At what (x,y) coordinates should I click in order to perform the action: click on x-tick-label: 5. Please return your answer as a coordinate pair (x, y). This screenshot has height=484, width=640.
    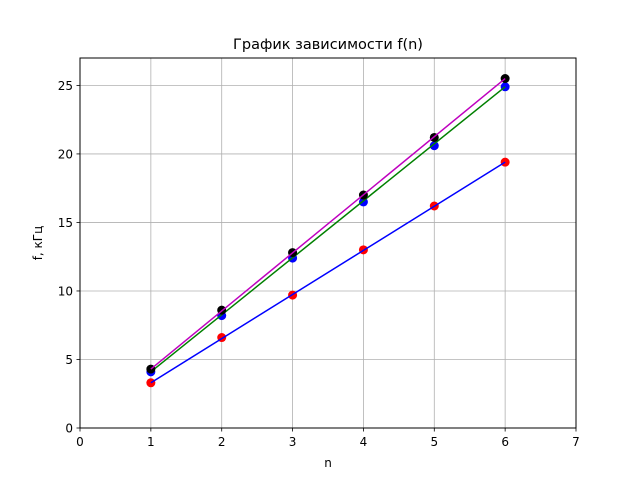
    Looking at the image, I should click on (434, 442).